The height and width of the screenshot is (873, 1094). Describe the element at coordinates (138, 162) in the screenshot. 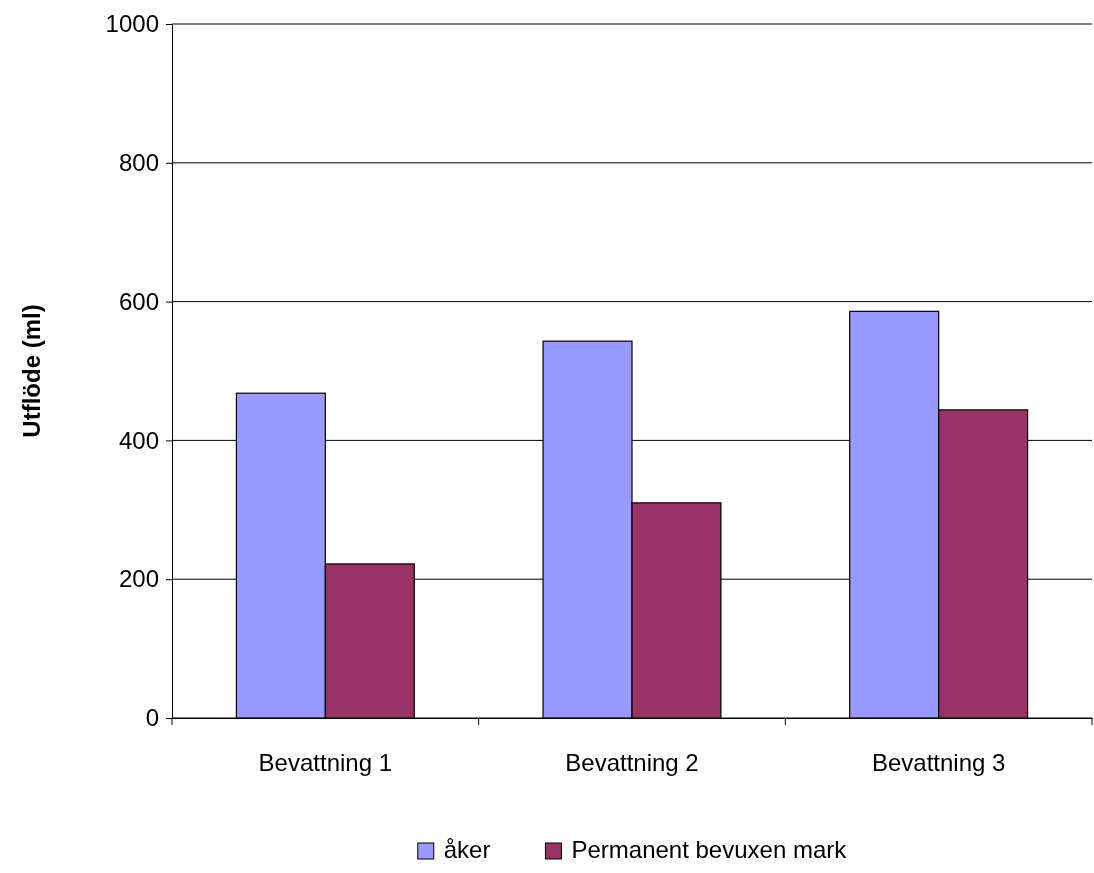

I see `y-tick-label: 800` at that location.